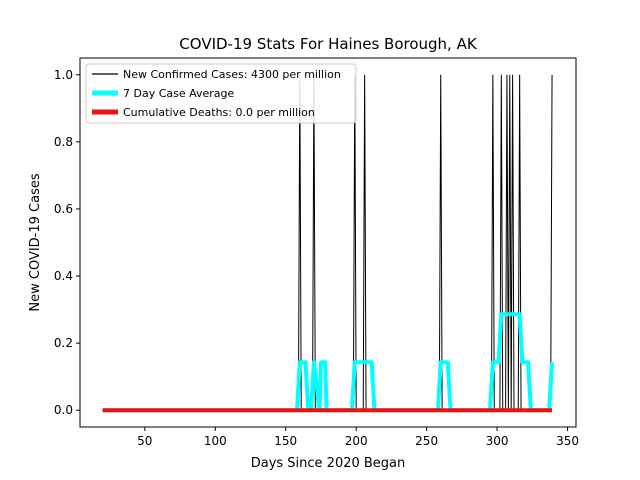 The image size is (640, 480). Describe the element at coordinates (179, 93) in the screenshot. I see `legend-label-average: 7 Day Case Average` at that location.